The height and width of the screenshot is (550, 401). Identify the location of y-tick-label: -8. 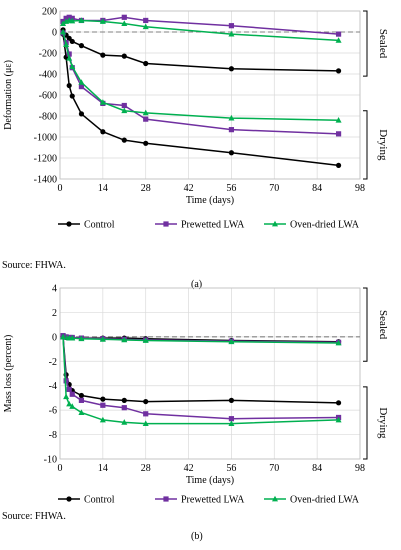
(53, 435).